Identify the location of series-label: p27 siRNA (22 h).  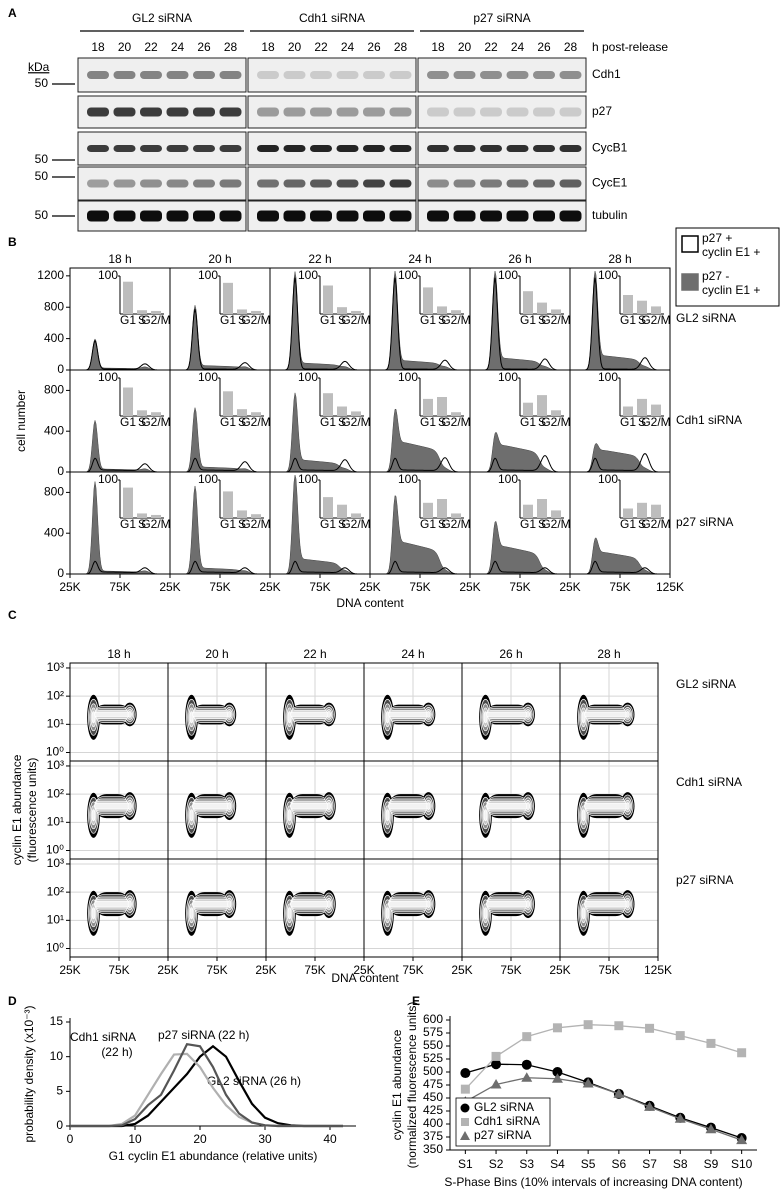
(203, 1035).